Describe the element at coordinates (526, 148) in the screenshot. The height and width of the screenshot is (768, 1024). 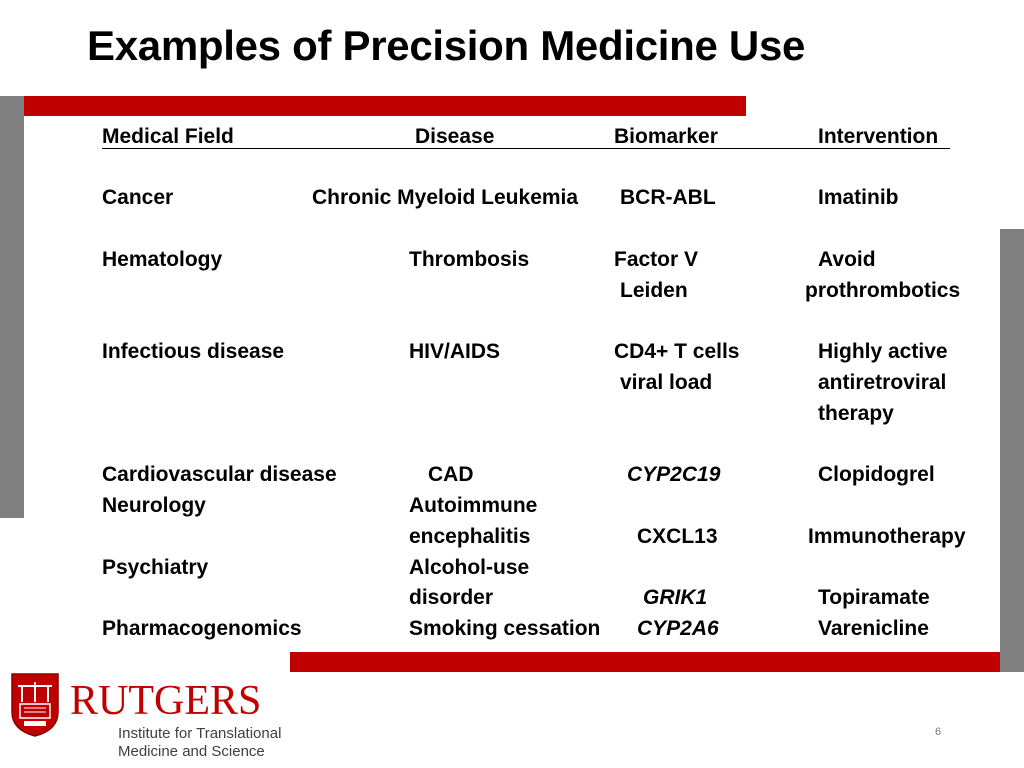
I see `header-underline` at that location.